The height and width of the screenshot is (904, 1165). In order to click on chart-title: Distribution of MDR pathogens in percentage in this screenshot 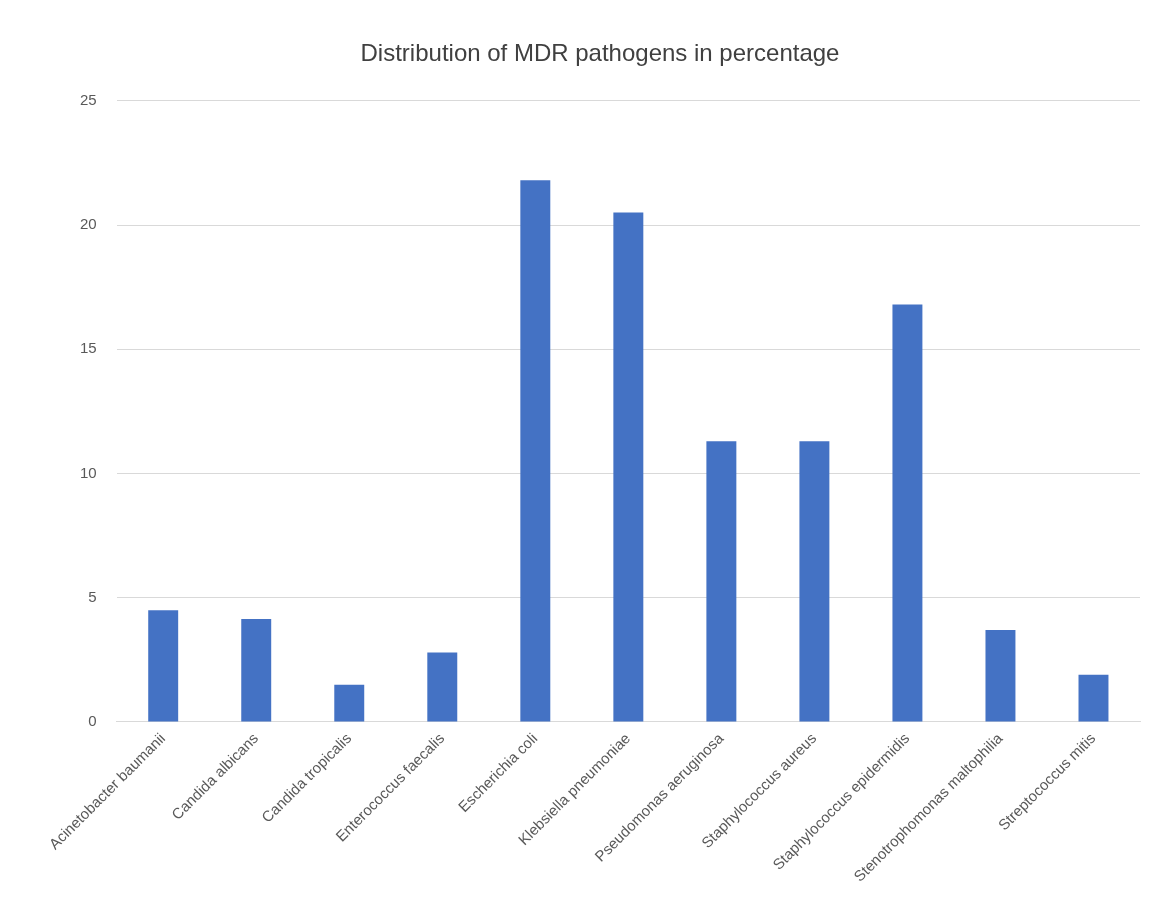, I will do `click(600, 53)`.